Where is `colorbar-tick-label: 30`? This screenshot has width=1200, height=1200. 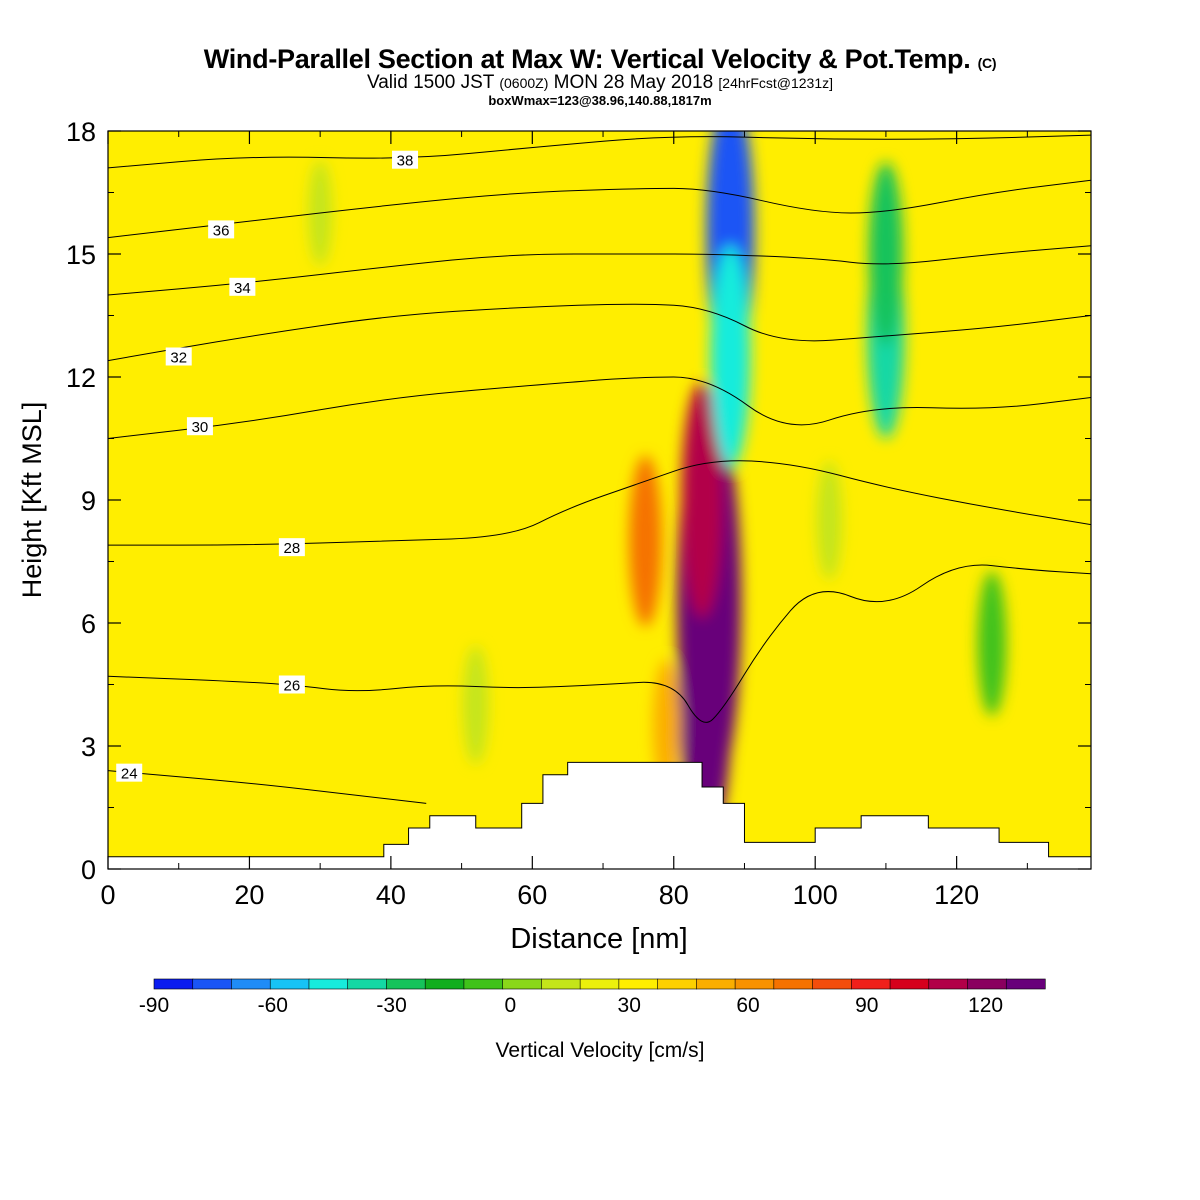 colorbar-tick-label: 30 is located at coordinates (629, 1005).